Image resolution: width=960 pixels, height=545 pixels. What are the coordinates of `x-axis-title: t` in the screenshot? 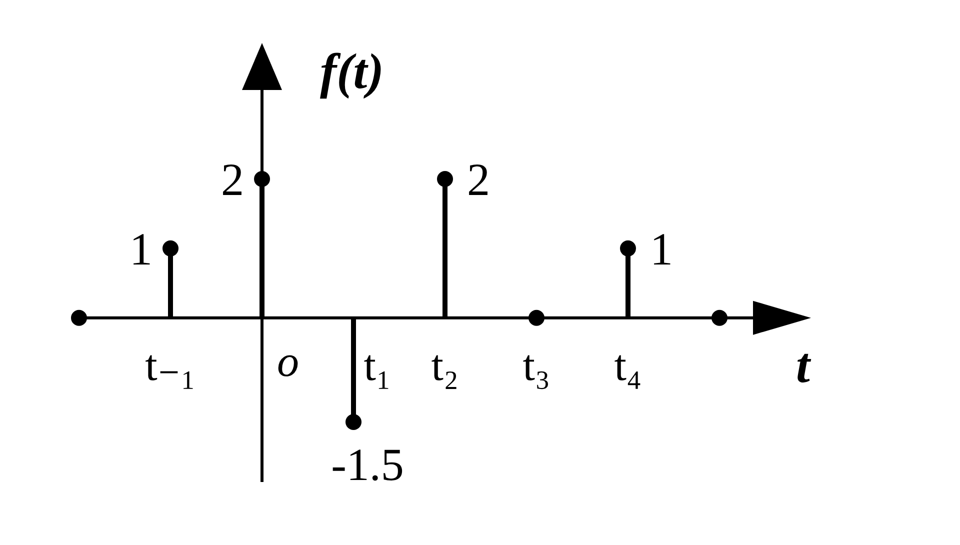 It's located at (804, 364).